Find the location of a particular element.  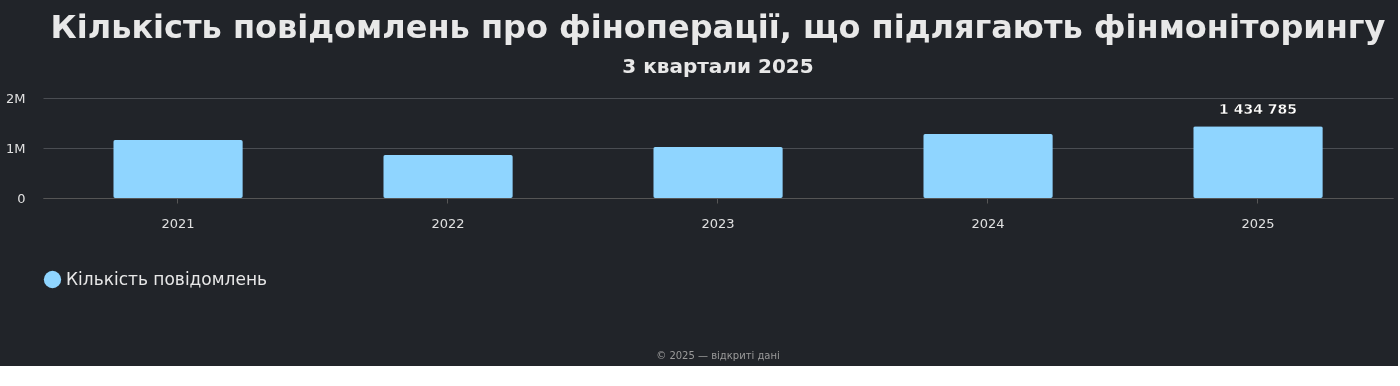

y-tick-label: 2M is located at coordinates (16, 98).